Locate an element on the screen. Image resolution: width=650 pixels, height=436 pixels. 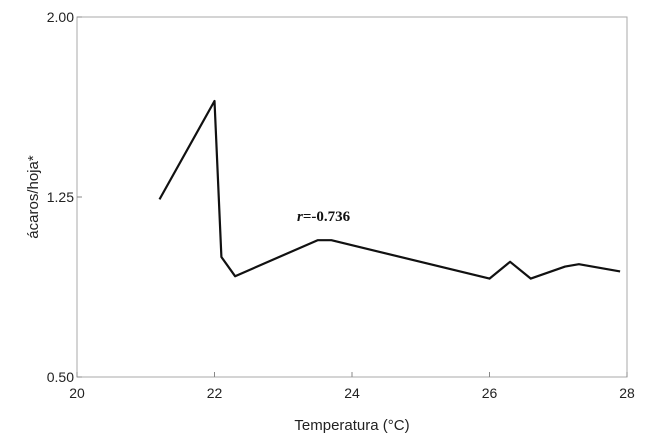
annotation-r-symbol: r is located at coordinates (300, 217).